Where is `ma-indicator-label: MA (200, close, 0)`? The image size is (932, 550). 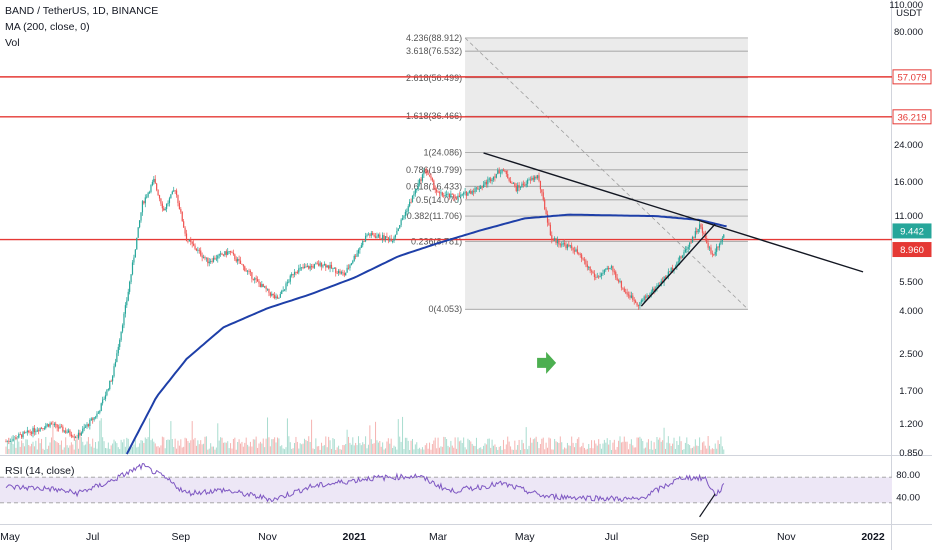
ma-indicator-label: MA (200, close, 0) is located at coordinates (47, 27).